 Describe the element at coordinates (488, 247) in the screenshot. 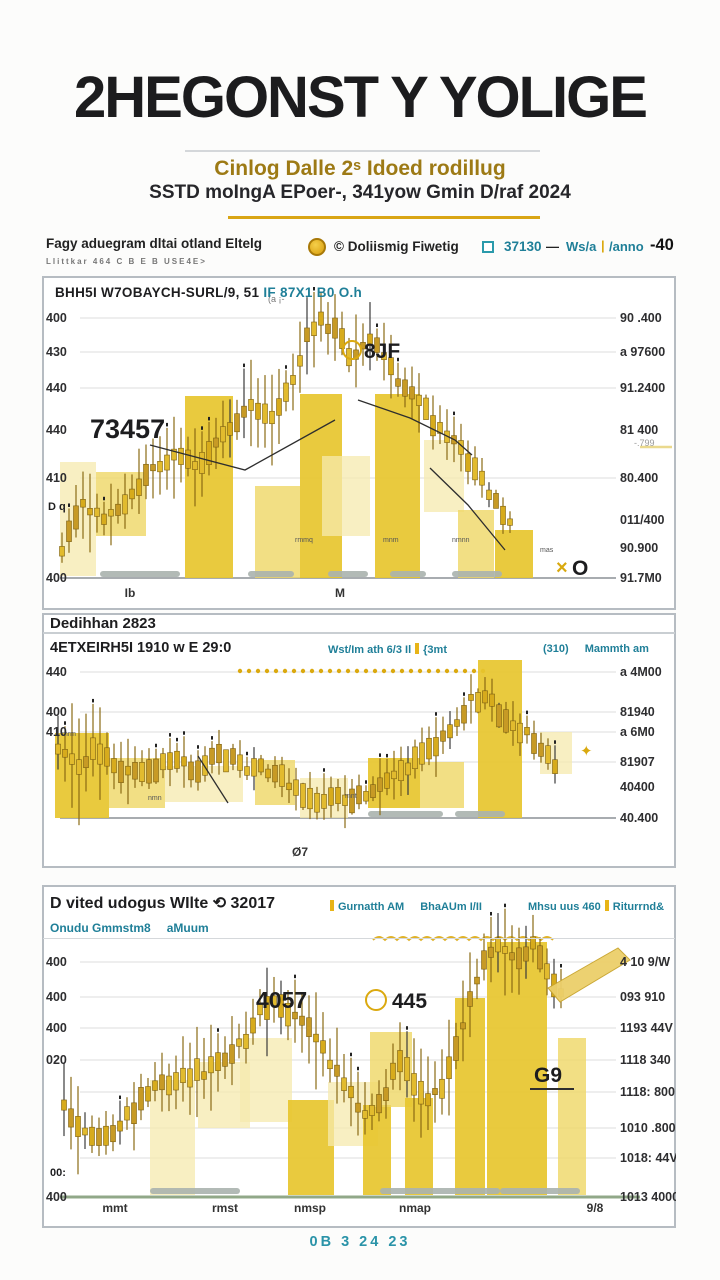

I see `teal-square-icon` at that location.